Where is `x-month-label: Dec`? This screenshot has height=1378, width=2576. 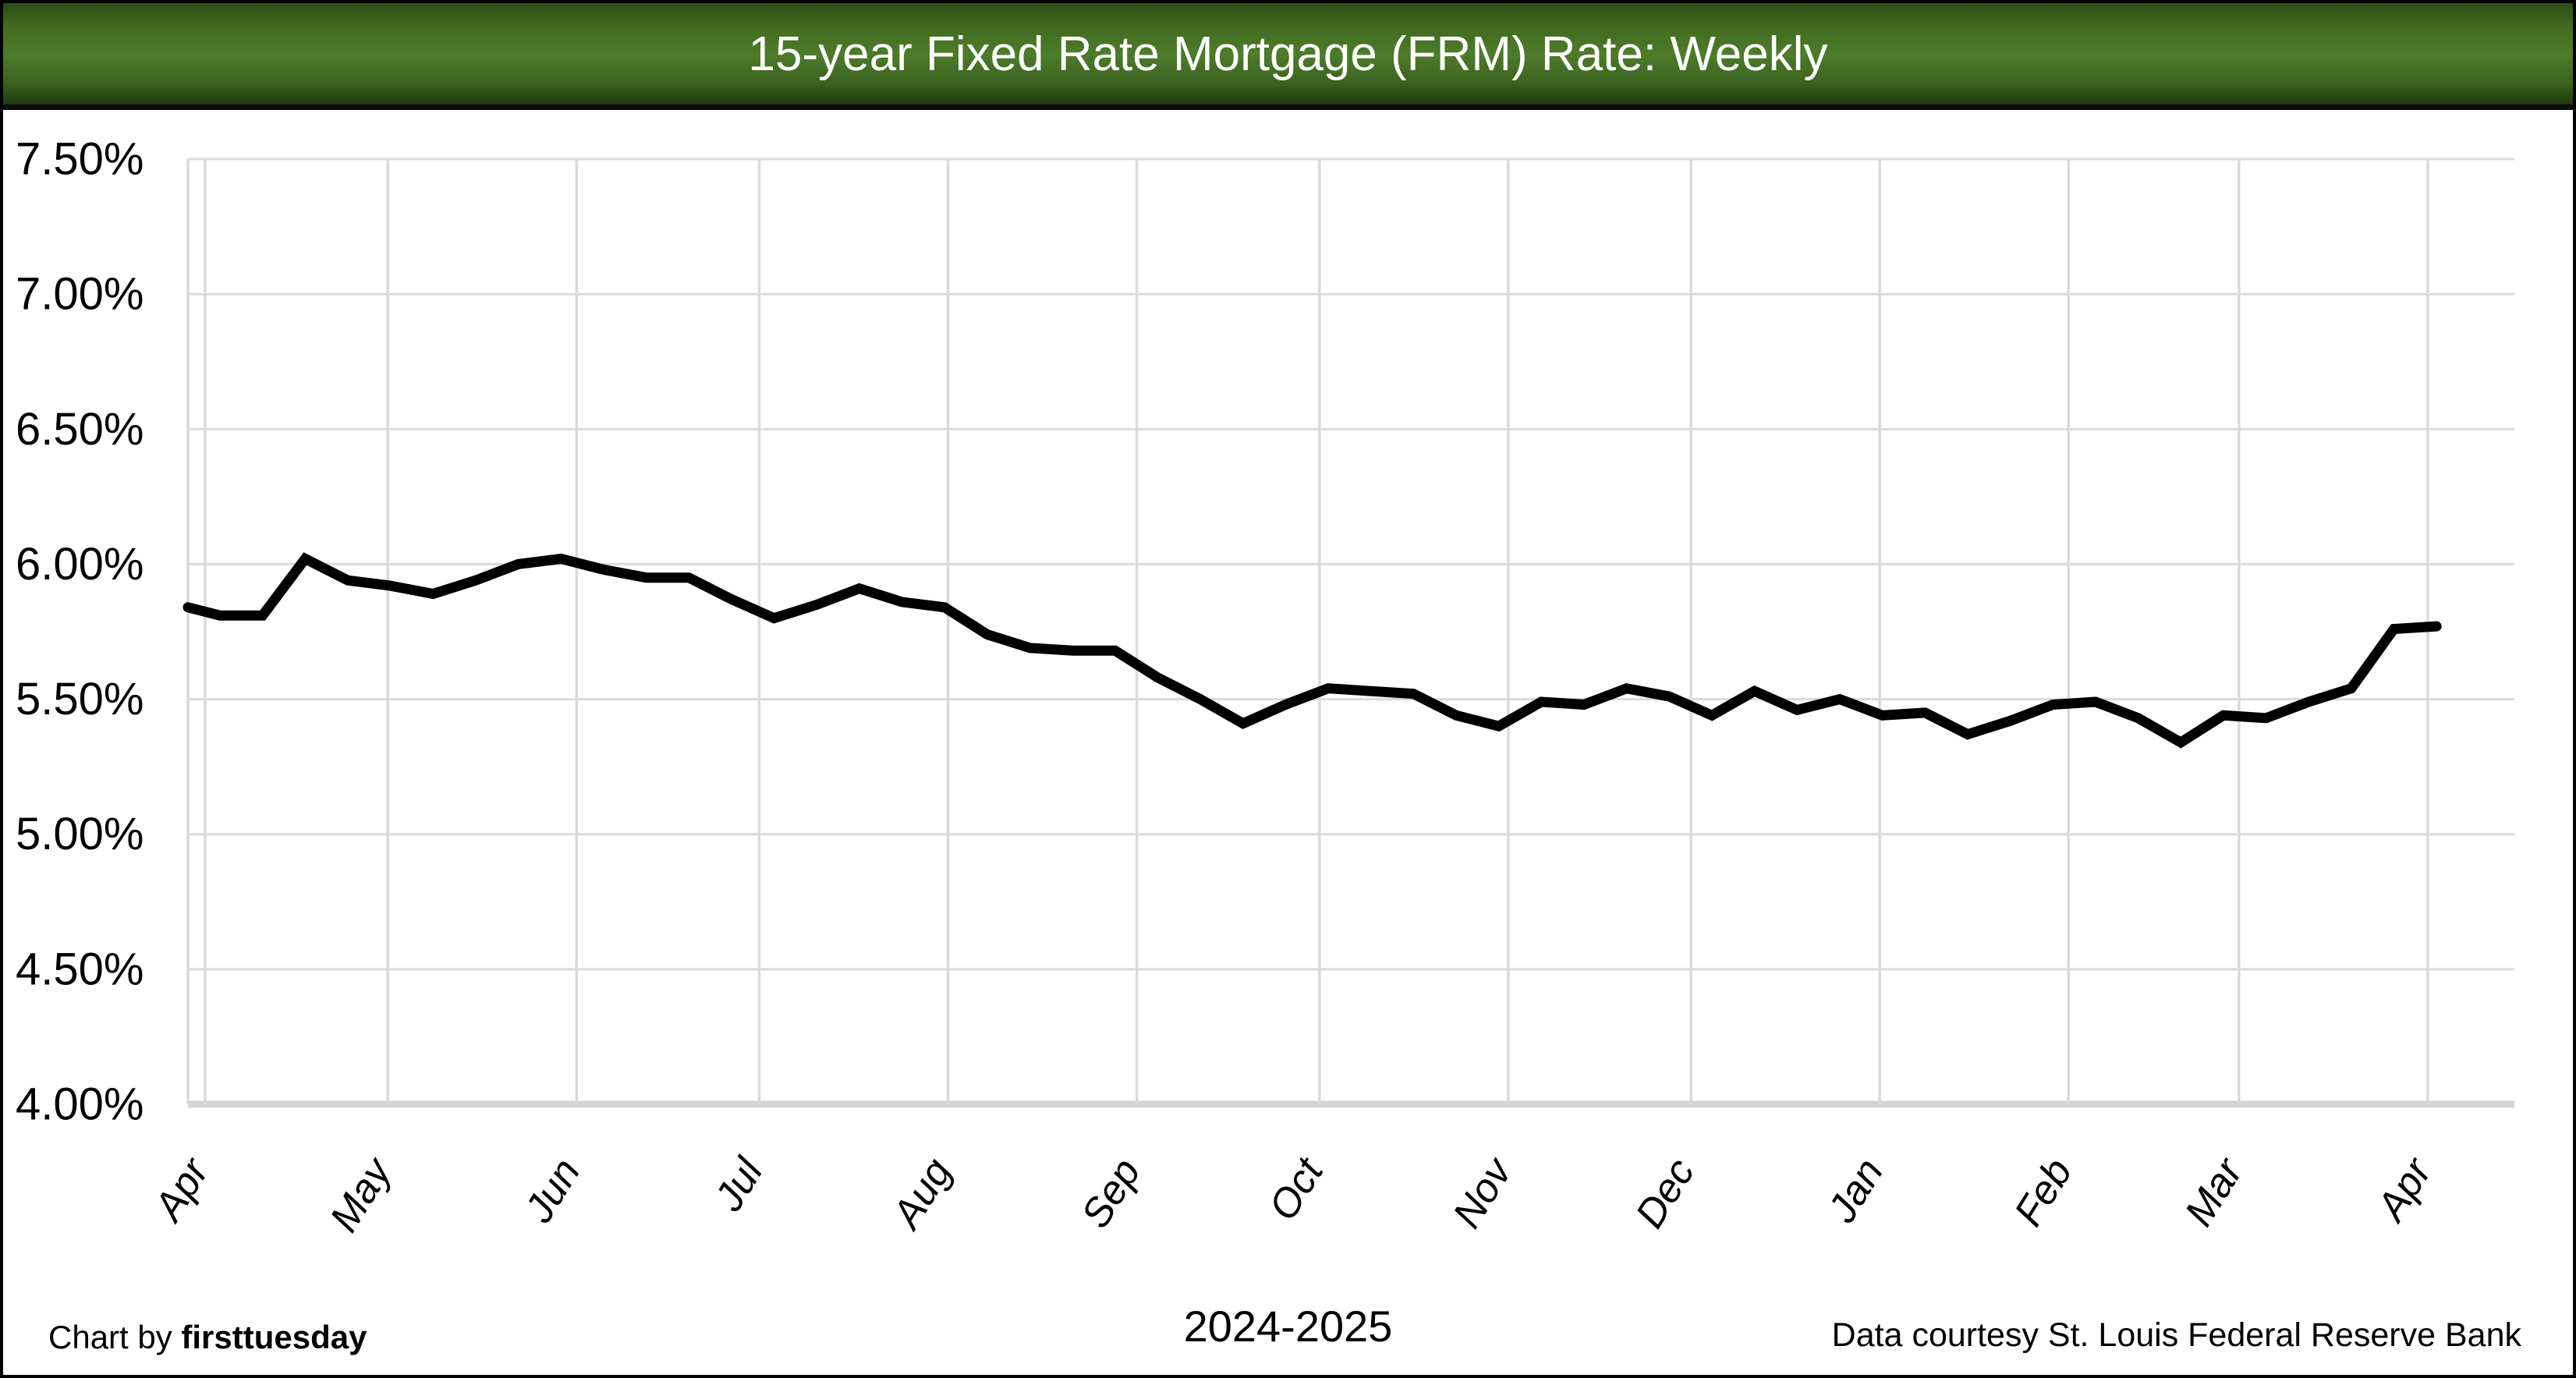 x-month-label: Dec is located at coordinates (1665, 1194).